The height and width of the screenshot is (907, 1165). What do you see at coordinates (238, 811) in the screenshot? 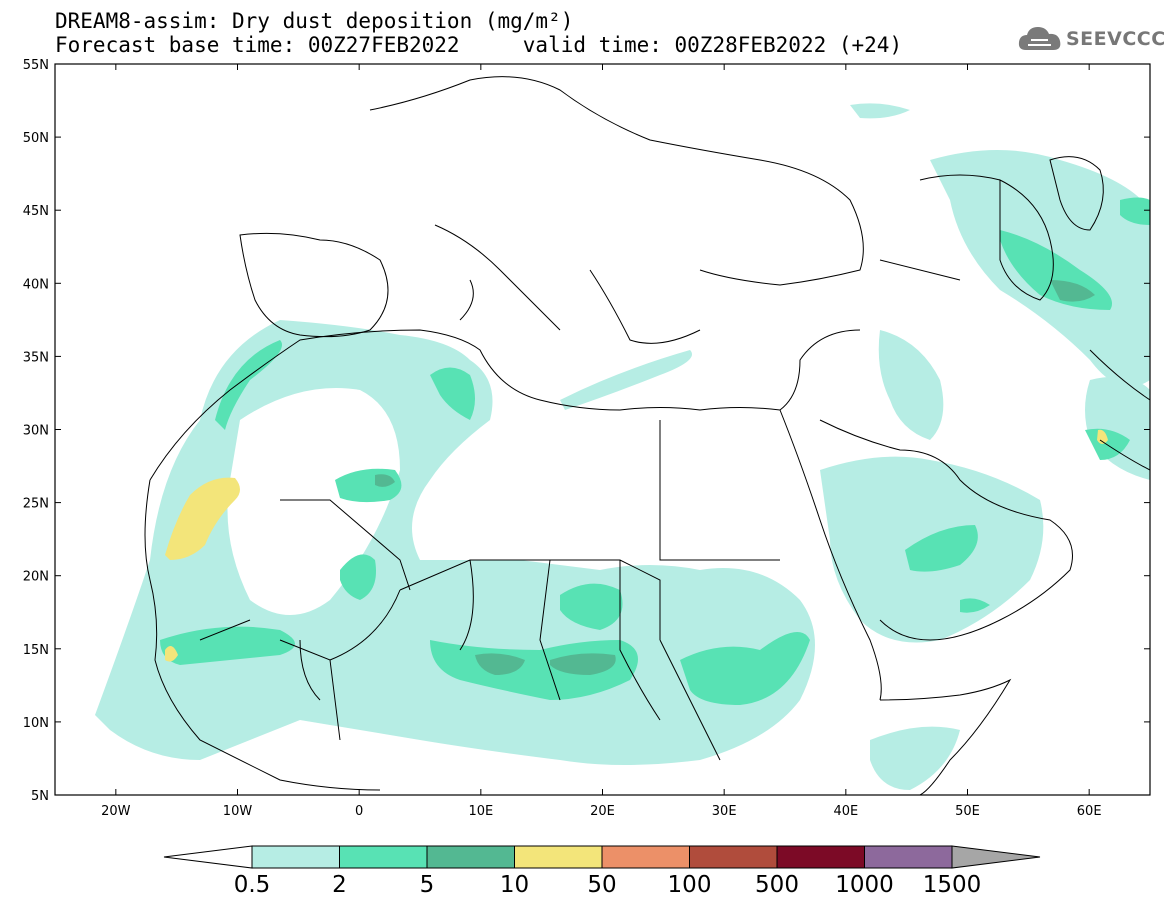
I see `lon-label: 10W` at bounding box center [238, 811].